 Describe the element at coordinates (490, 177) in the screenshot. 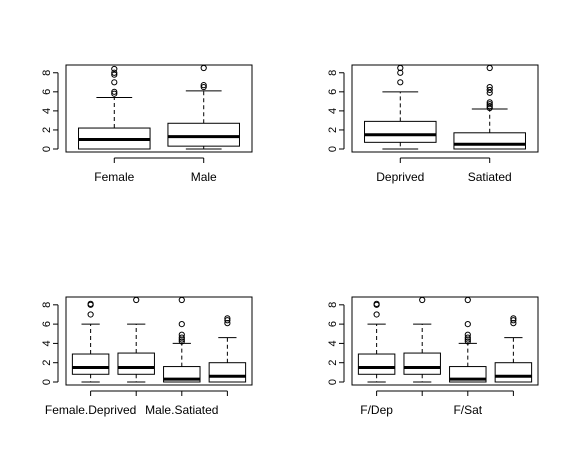

I see `x-tick-label: Satiated` at that location.